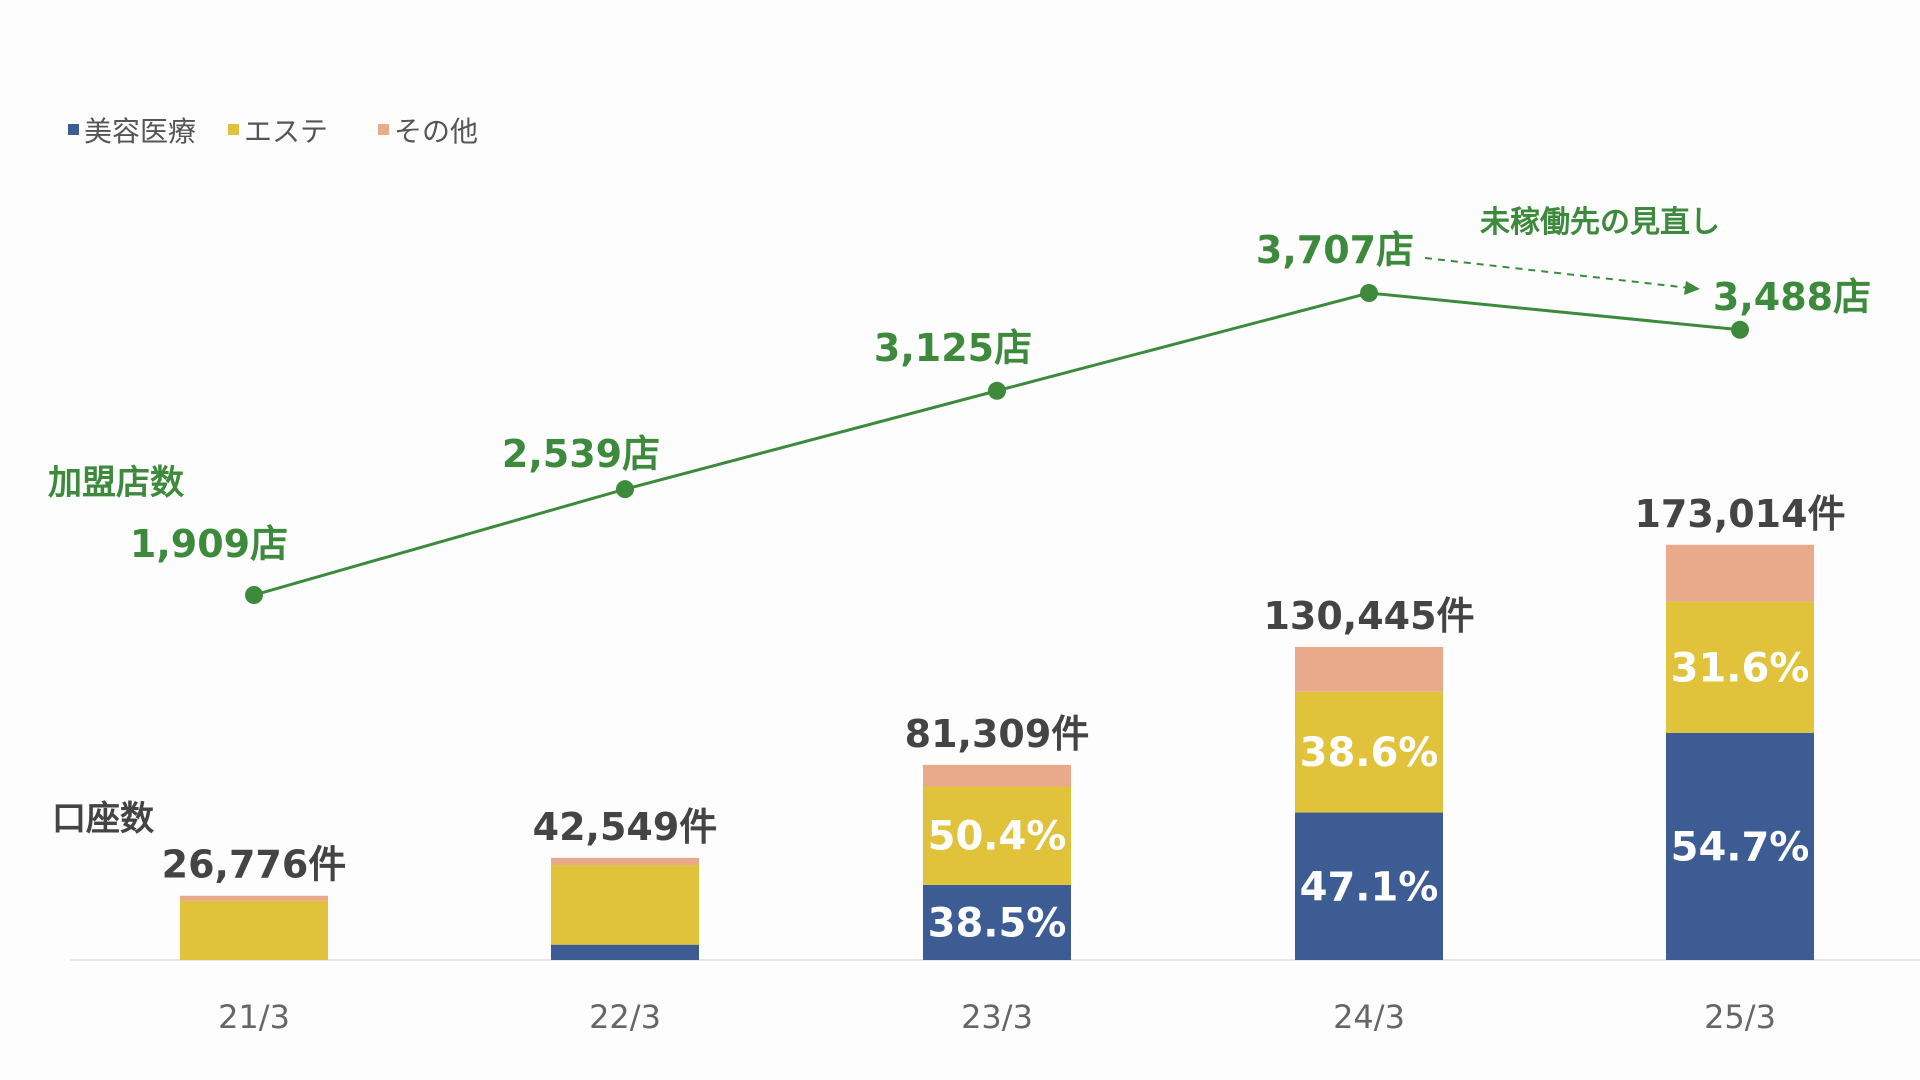  Describe the element at coordinates (581, 454) in the screenshot. I see `store-label-1: 2,539店` at that location.